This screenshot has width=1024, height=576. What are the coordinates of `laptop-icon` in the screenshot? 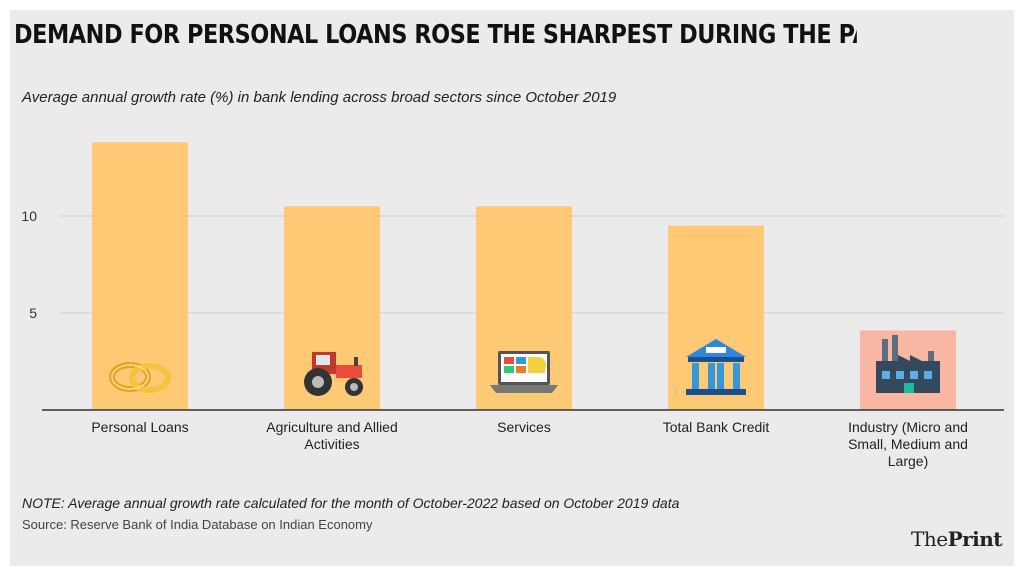 It's located at (524, 372).